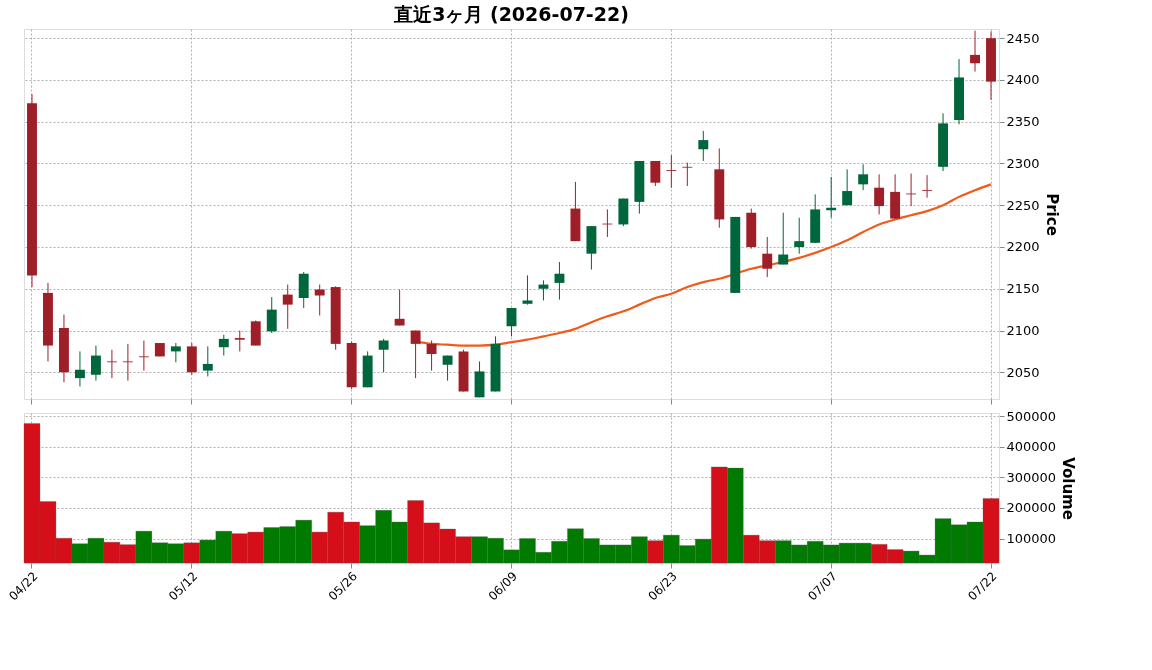  Describe the element at coordinates (1023, 122) in the screenshot. I see `y-tick-label: 2350` at that location.